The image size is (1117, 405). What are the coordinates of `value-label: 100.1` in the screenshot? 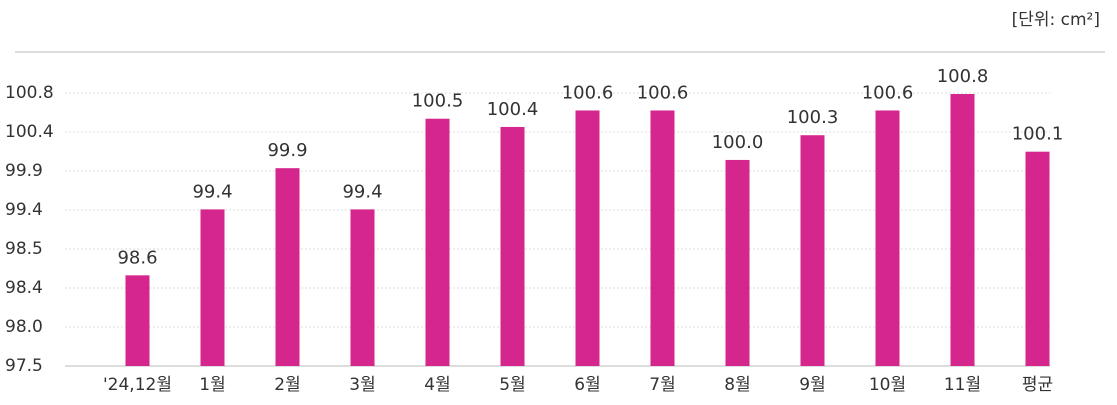 It's located at (1038, 134).